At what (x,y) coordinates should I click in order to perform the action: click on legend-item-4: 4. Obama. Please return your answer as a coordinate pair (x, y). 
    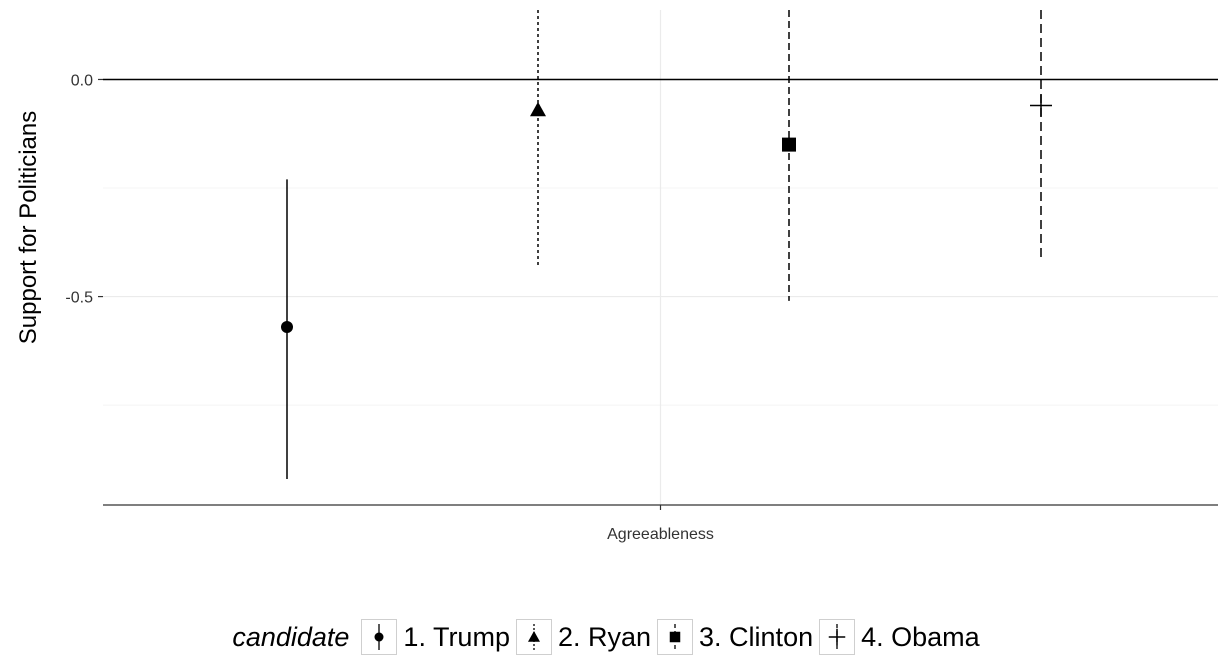
    Looking at the image, I should click on (902, 637).